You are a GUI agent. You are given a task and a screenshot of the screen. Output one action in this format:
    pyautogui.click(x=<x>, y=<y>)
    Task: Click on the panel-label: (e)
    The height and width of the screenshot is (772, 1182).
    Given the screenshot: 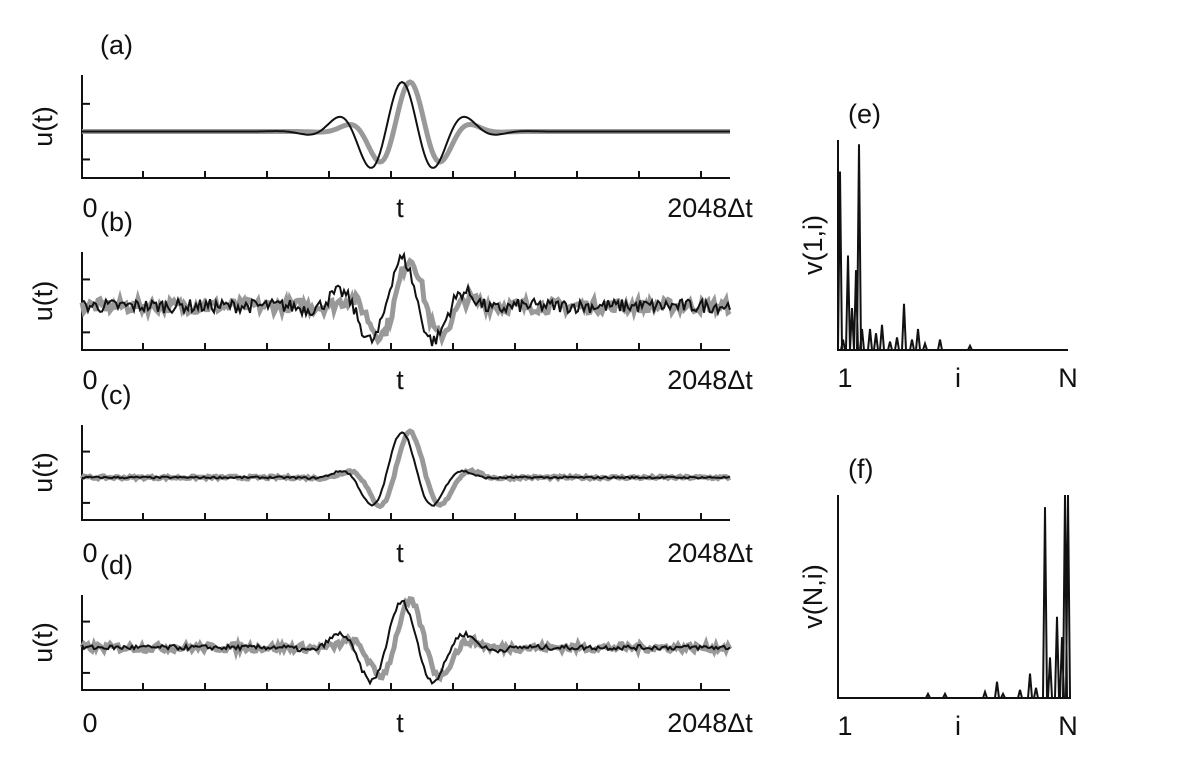 What is the action you would take?
    pyautogui.click(x=864, y=114)
    